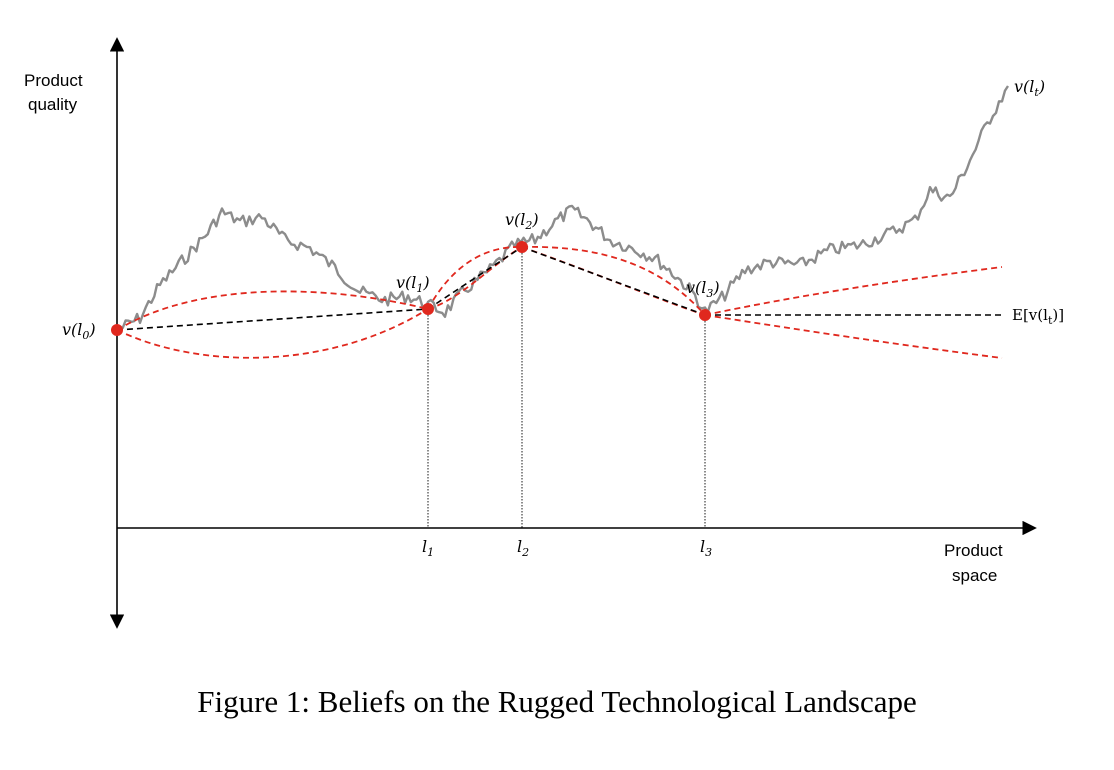 Image resolution: width=1114 pixels, height=770 pixels. I want to click on y-axis-label-line2: quality, so click(53, 104).